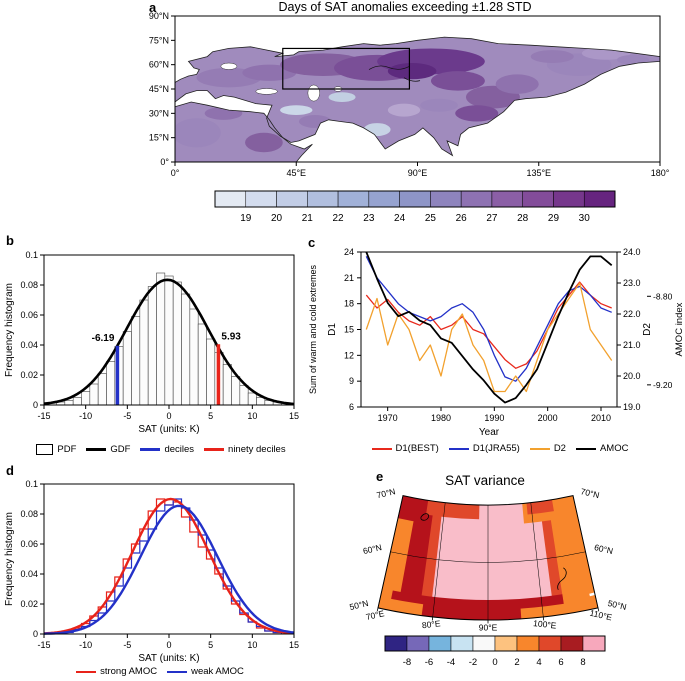  I want to click on legend-label: D1(JRA55), so click(496, 448).